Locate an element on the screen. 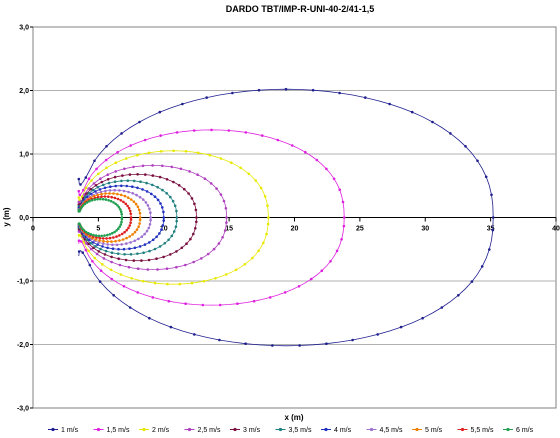 This screenshot has height=438, width=560. legend-item: 2,5 m/s is located at coordinates (202, 430).